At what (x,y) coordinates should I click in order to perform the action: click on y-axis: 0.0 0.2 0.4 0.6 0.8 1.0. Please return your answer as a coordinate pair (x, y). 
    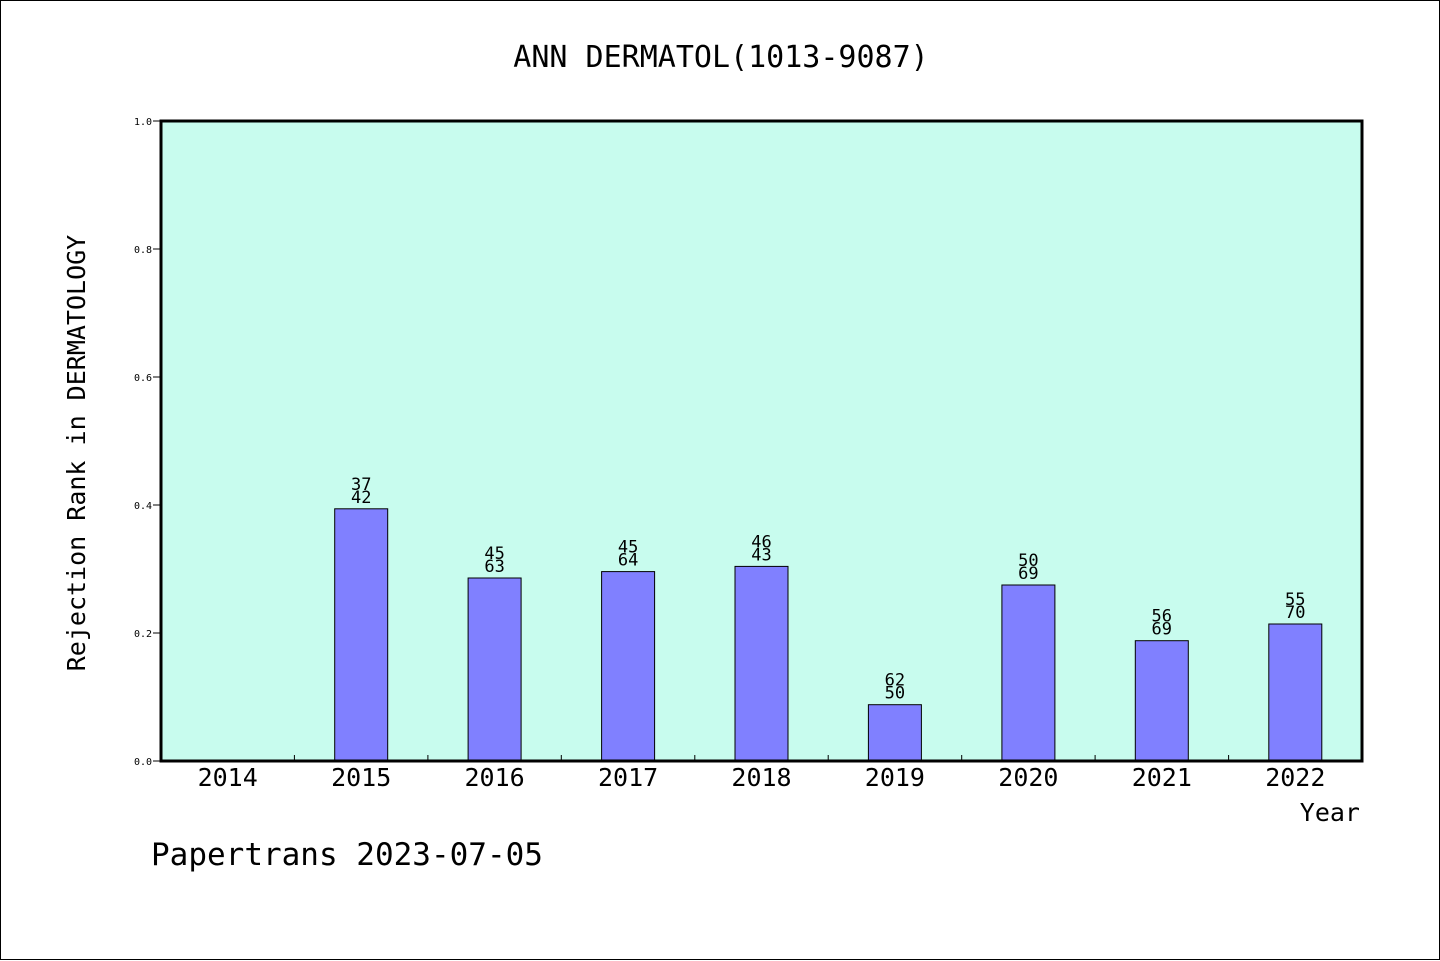
    Looking at the image, I should click on (147, 442).